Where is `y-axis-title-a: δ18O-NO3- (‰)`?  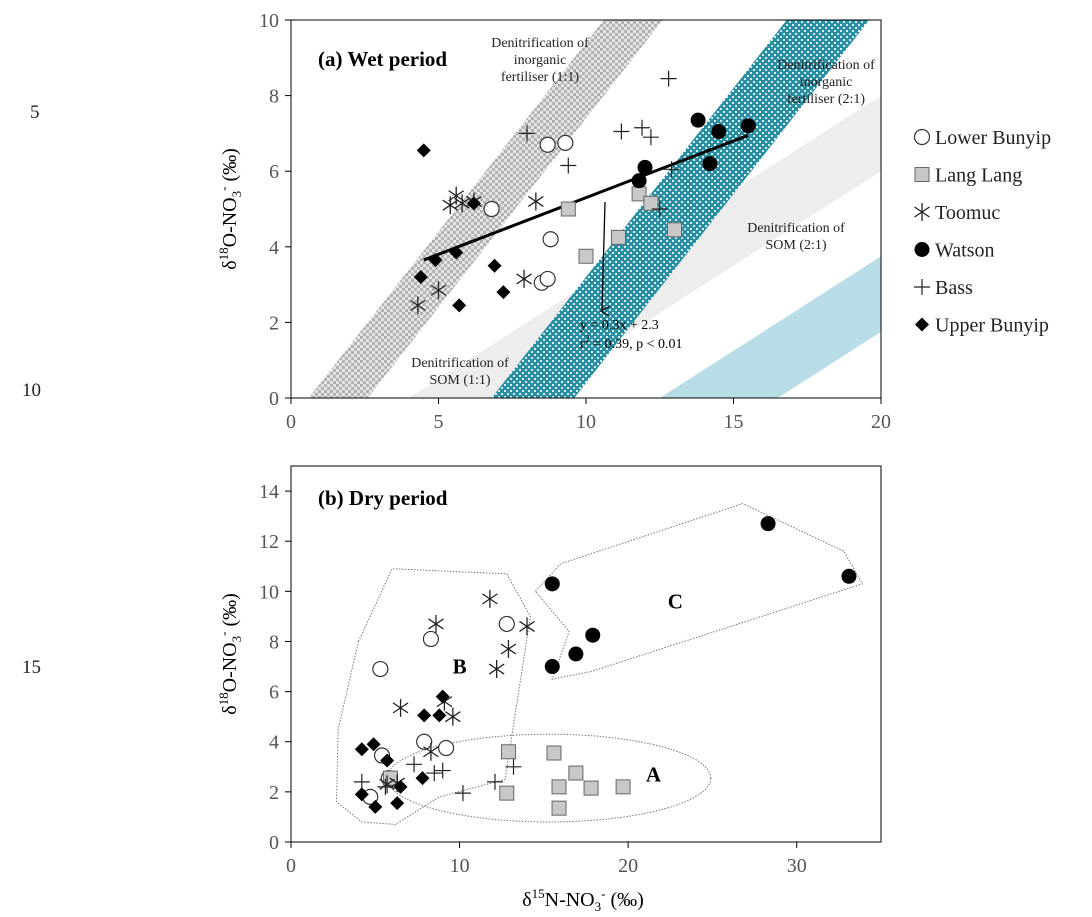
y-axis-title-a: δ18O-NO3- (‰) is located at coordinates (230, 209).